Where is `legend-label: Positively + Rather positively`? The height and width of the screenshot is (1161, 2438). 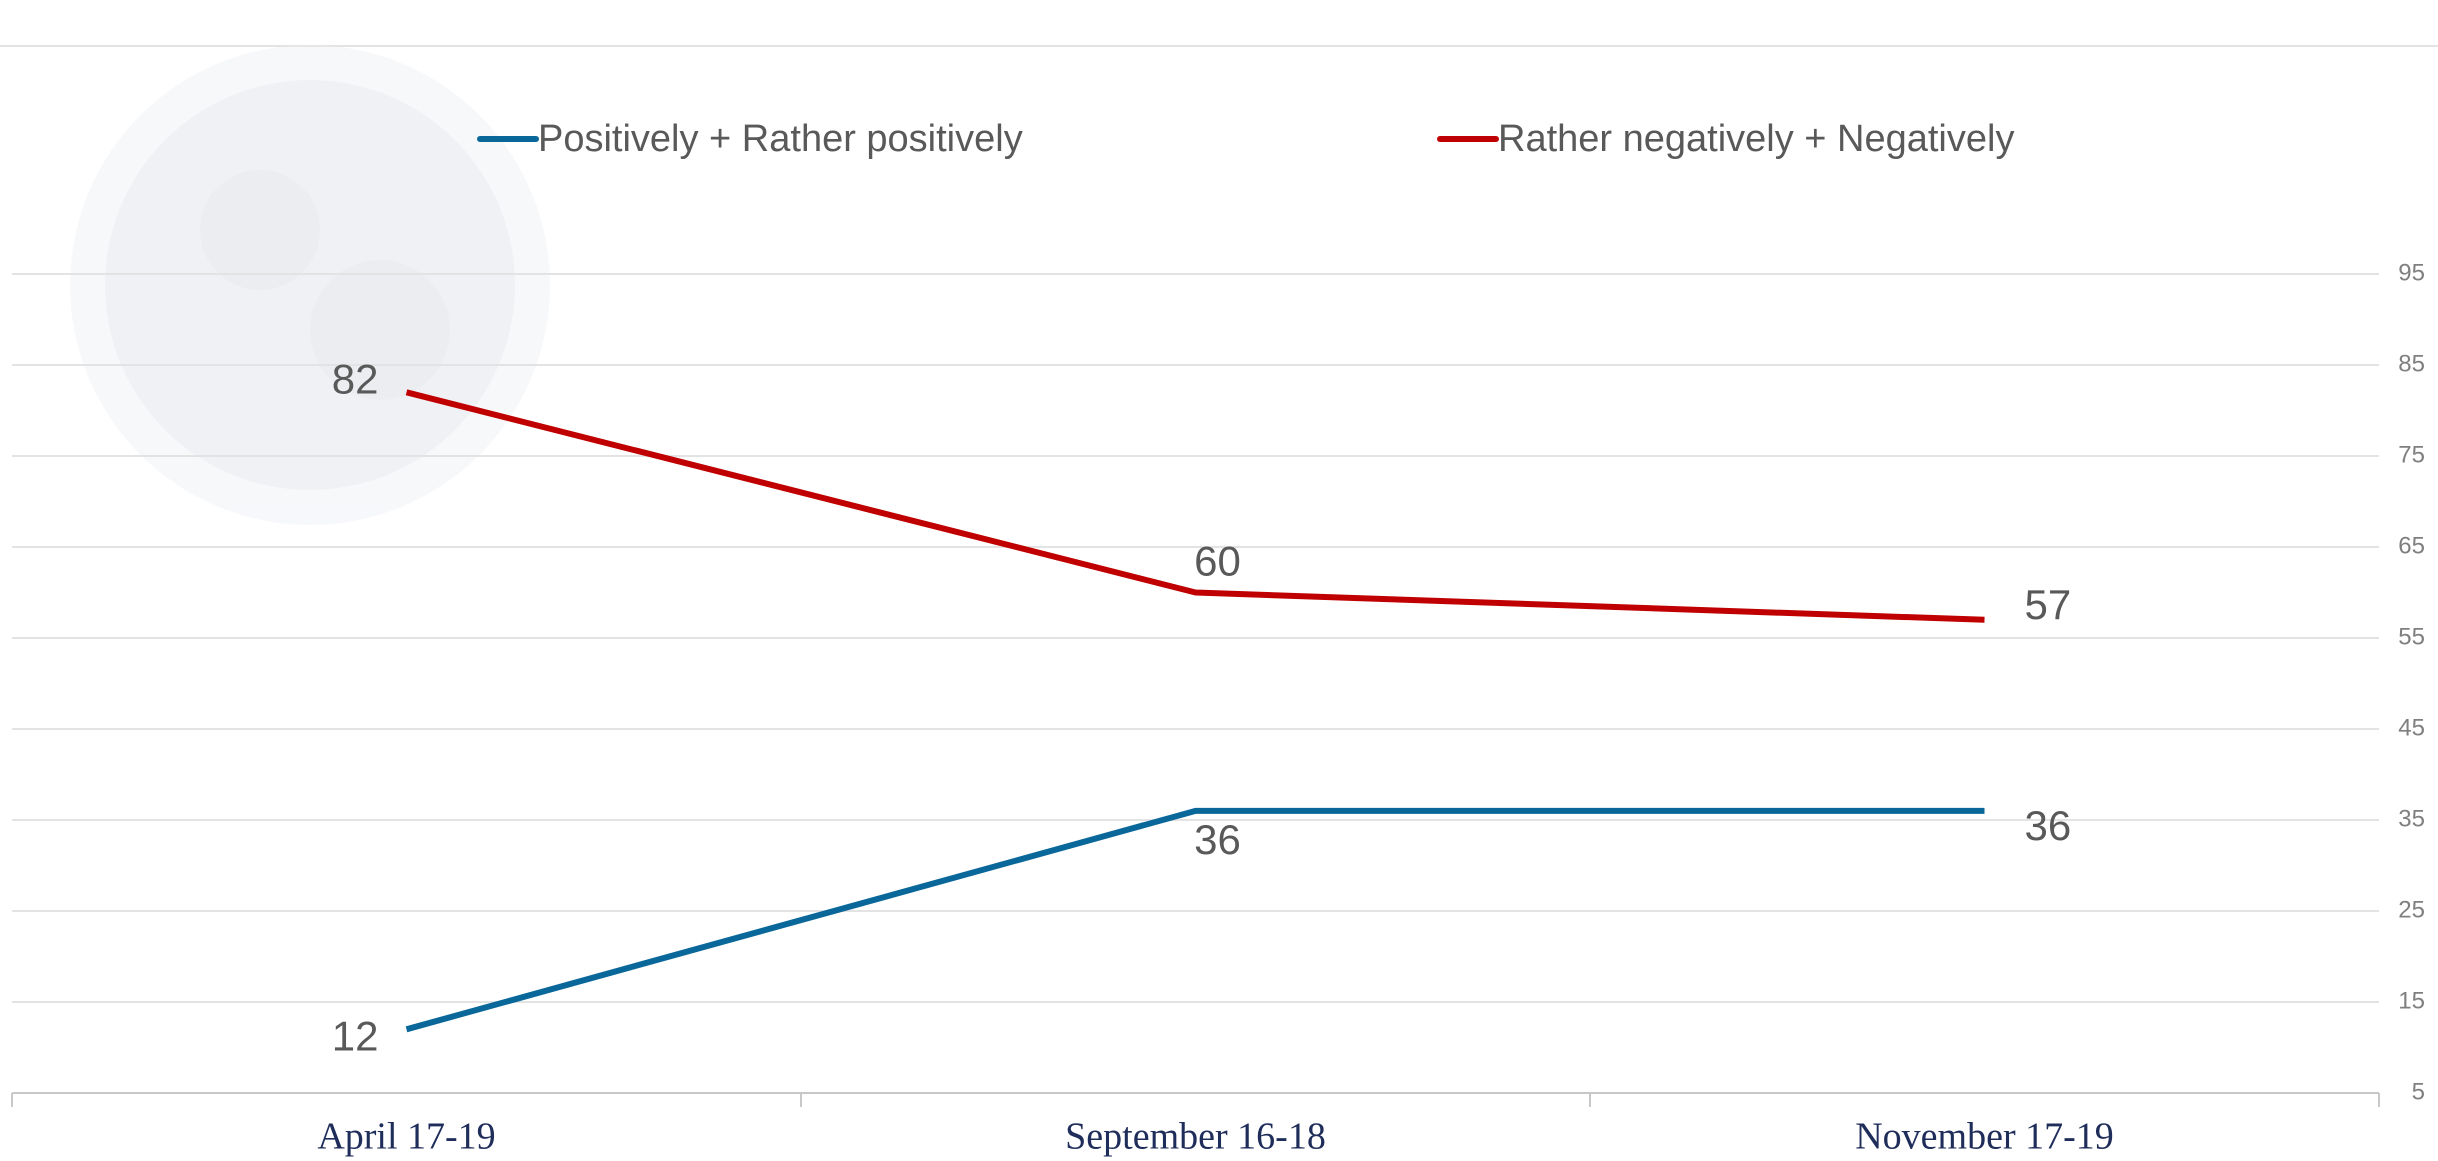 legend-label: Positively + Rather positively is located at coordinates (780, 139).